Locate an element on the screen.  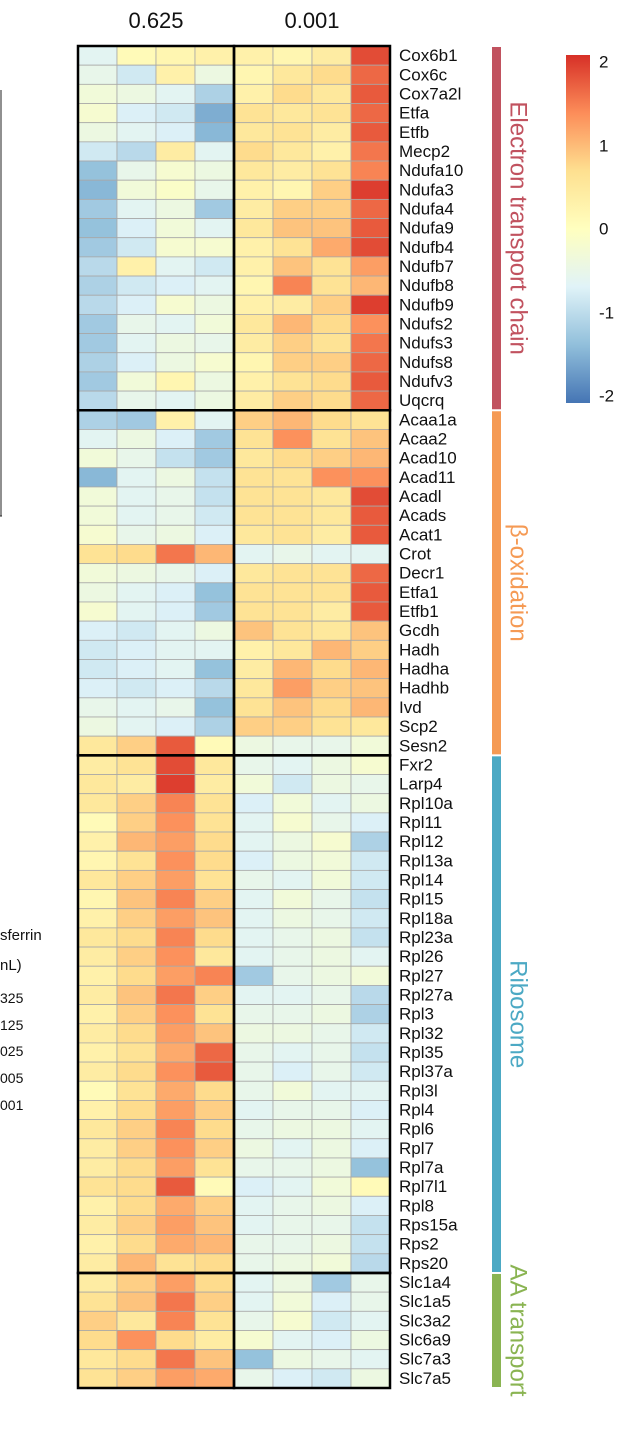
gene-label: Slc3a2 is located at coordinates (425, 1320).